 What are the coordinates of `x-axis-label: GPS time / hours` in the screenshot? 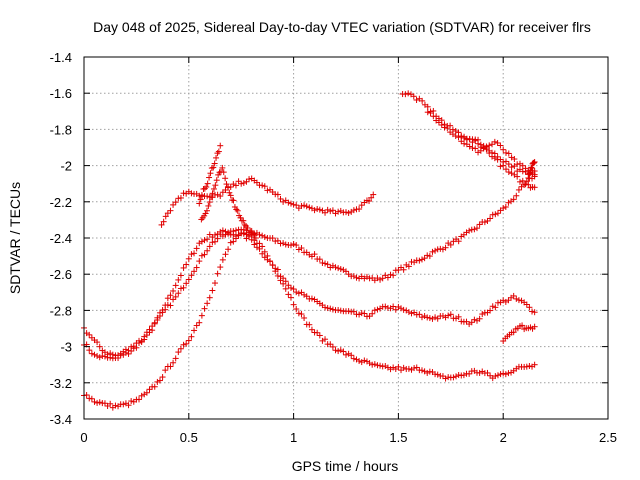 It's located at (345, 466).